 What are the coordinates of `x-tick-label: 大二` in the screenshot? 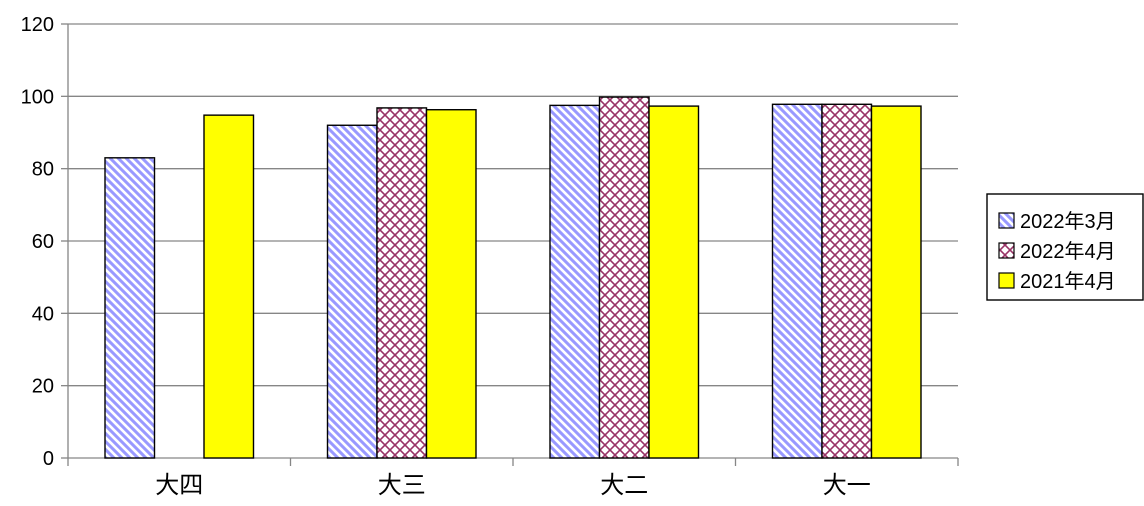 It's located at (624, 485).